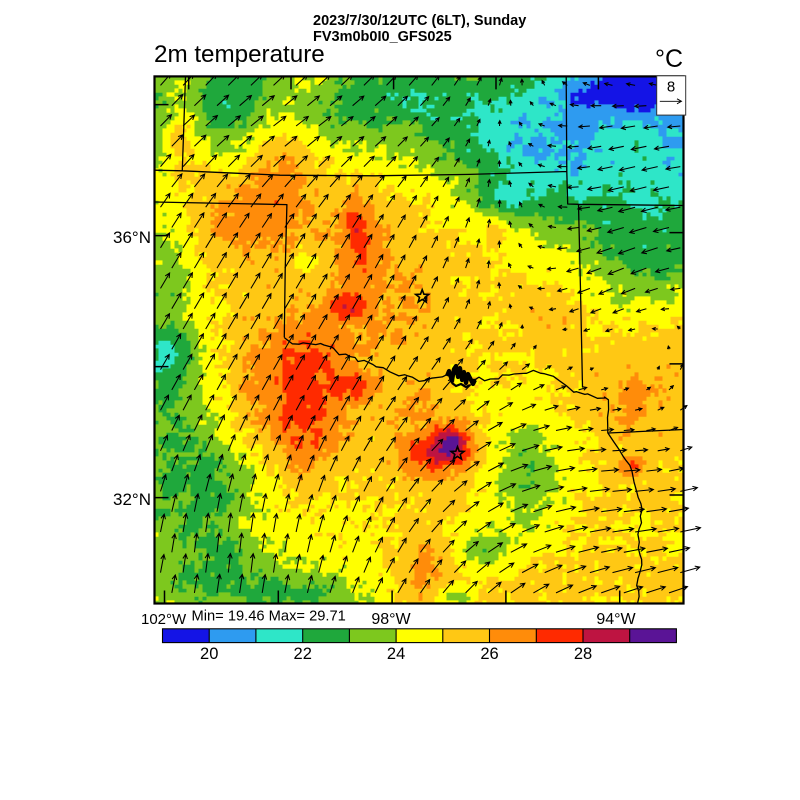 The height and width of the screenshot is (800, 800). What do you see at coordinates (671, 87) in the screenshot?
I see `svg-text: 8` at bounding box center [671, 87].